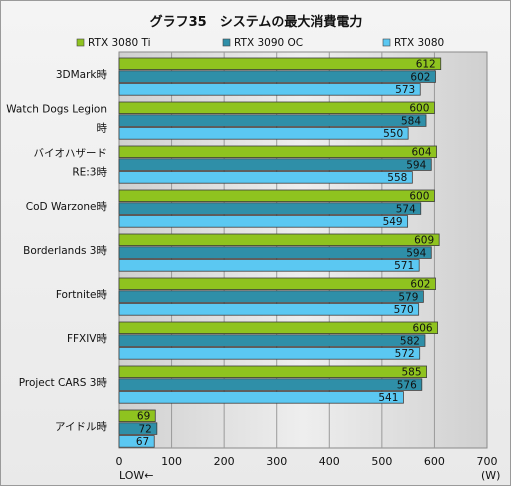 The height and width of the screenshot is (487, 511). What do you see at coordinates (406, 209) in the screenshot?
I see `data-label: 574` at bounding box center [406, 209].